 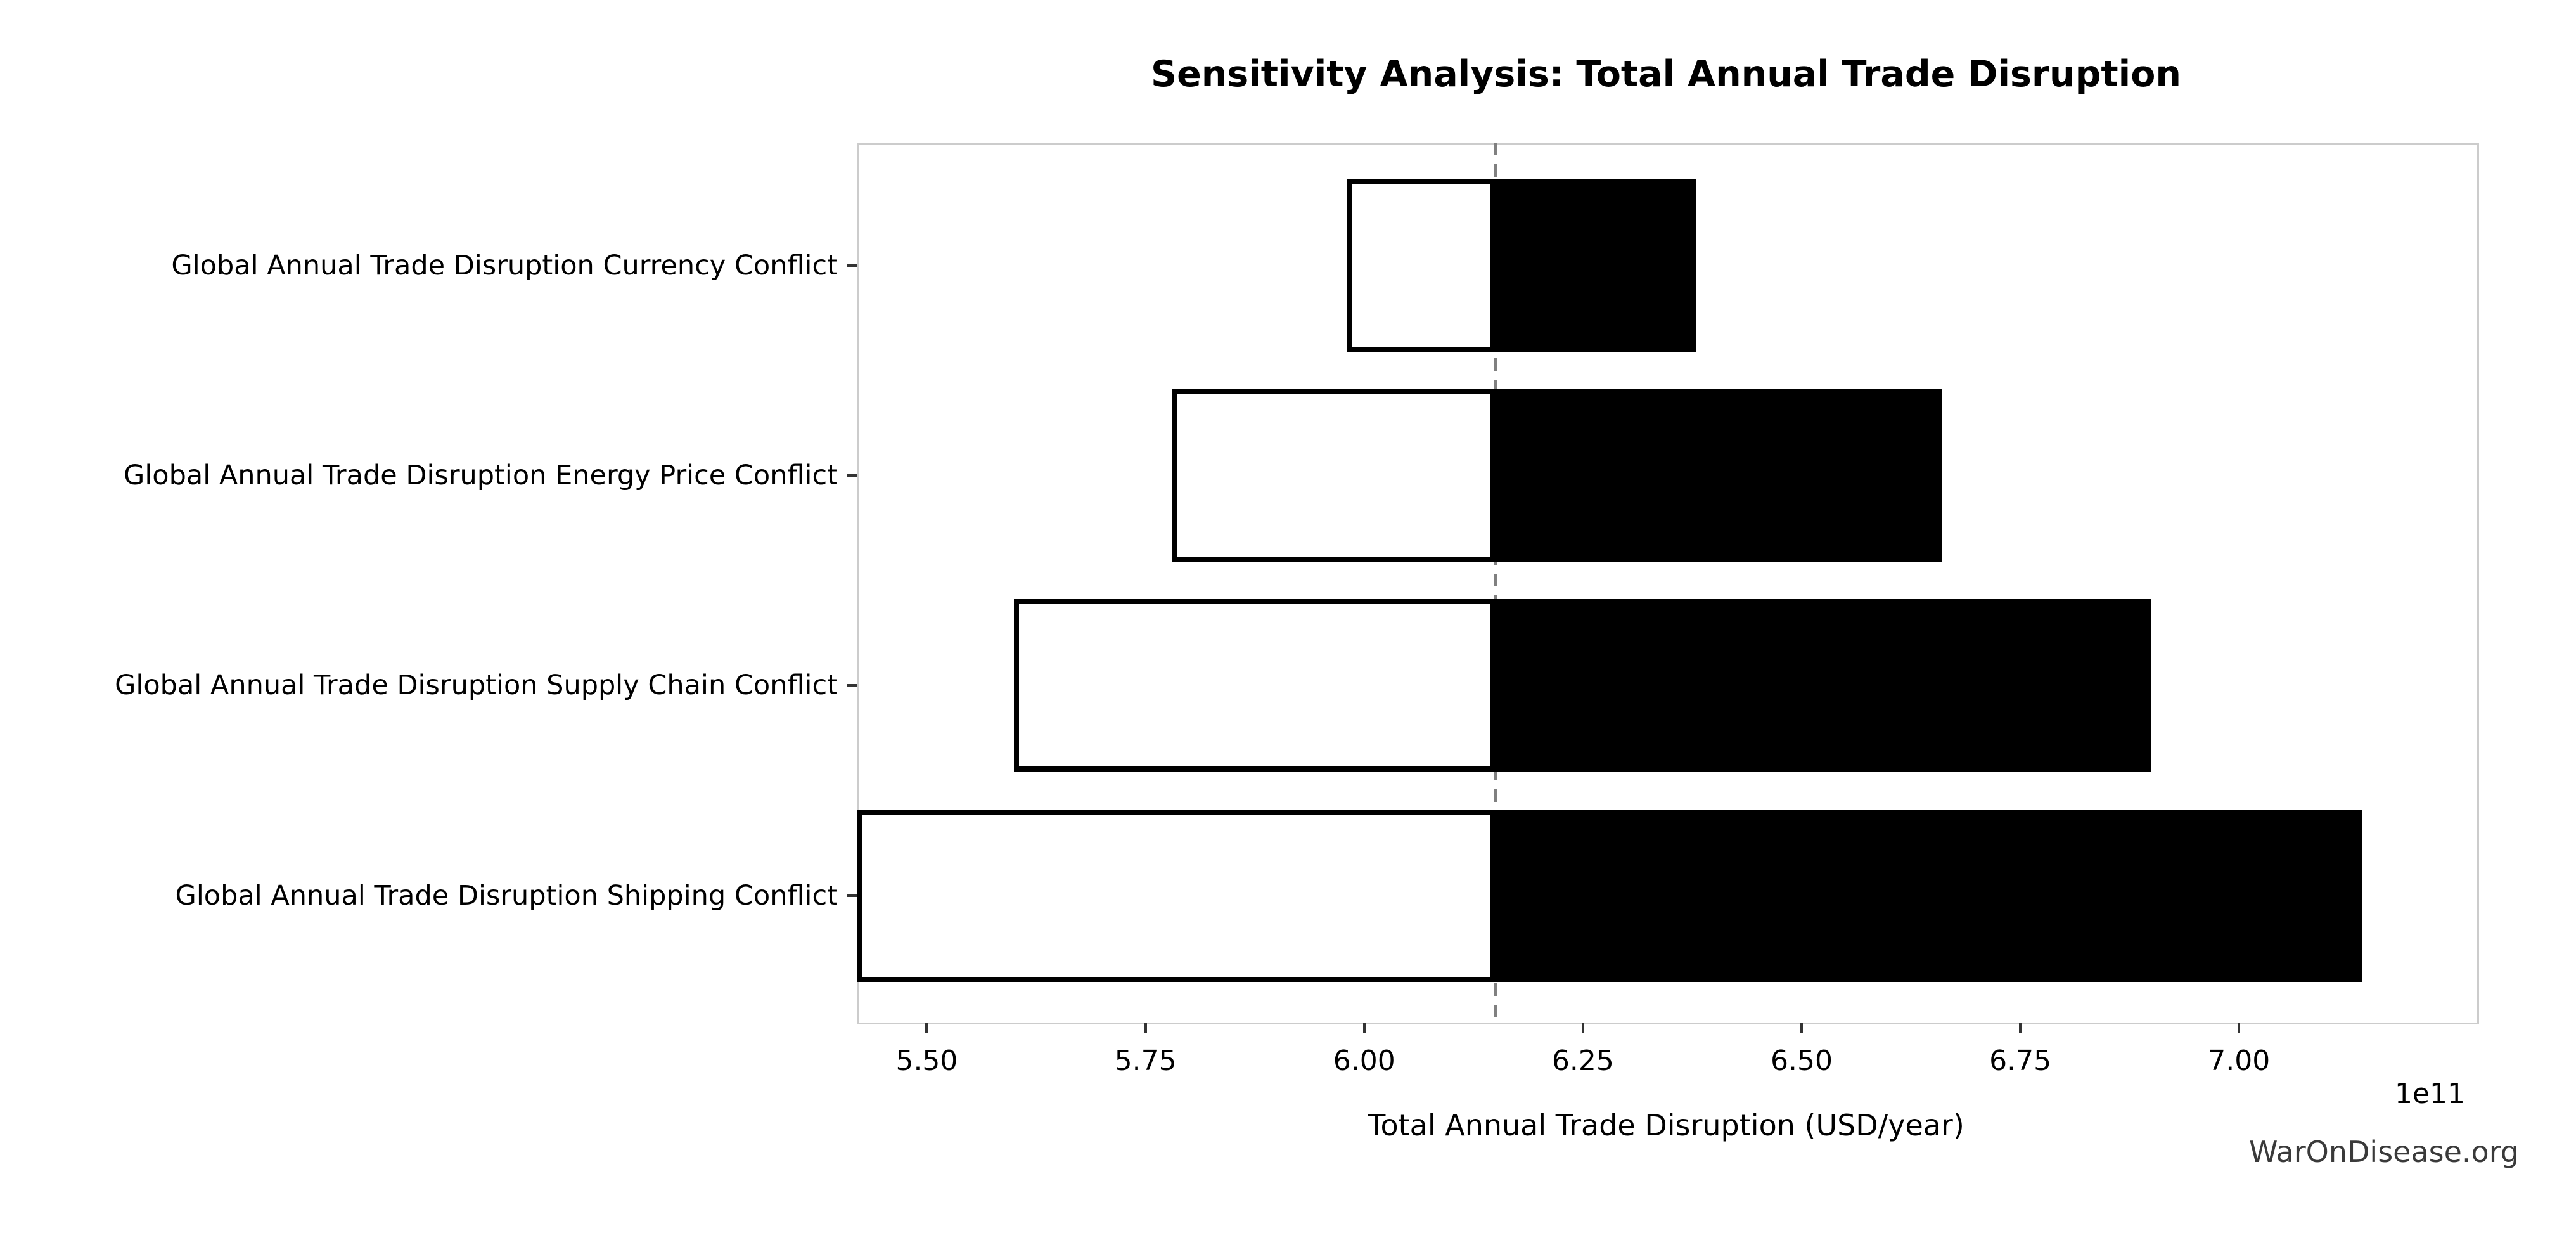 What do you see at coordinates (1801, 1061) in the screenshot?
I see `x-tick-label: 6.50` at bounding box center [1801, 1061].